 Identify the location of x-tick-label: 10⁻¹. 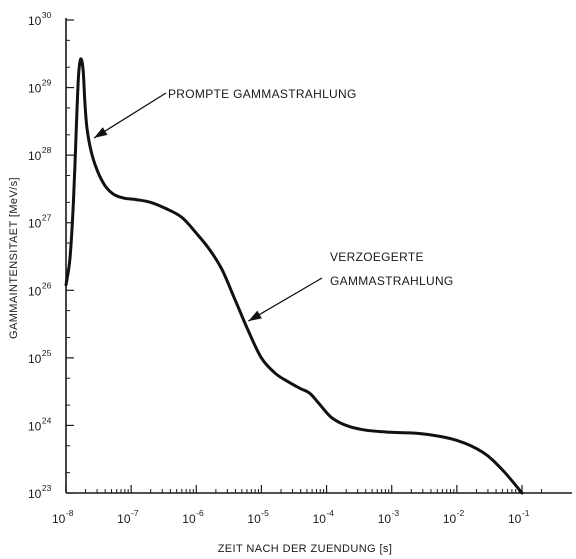
(519, 517).